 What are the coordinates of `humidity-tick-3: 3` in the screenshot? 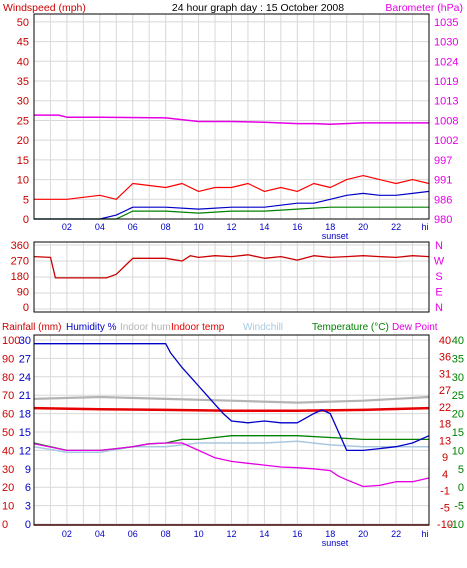 It's located at (28, 507).